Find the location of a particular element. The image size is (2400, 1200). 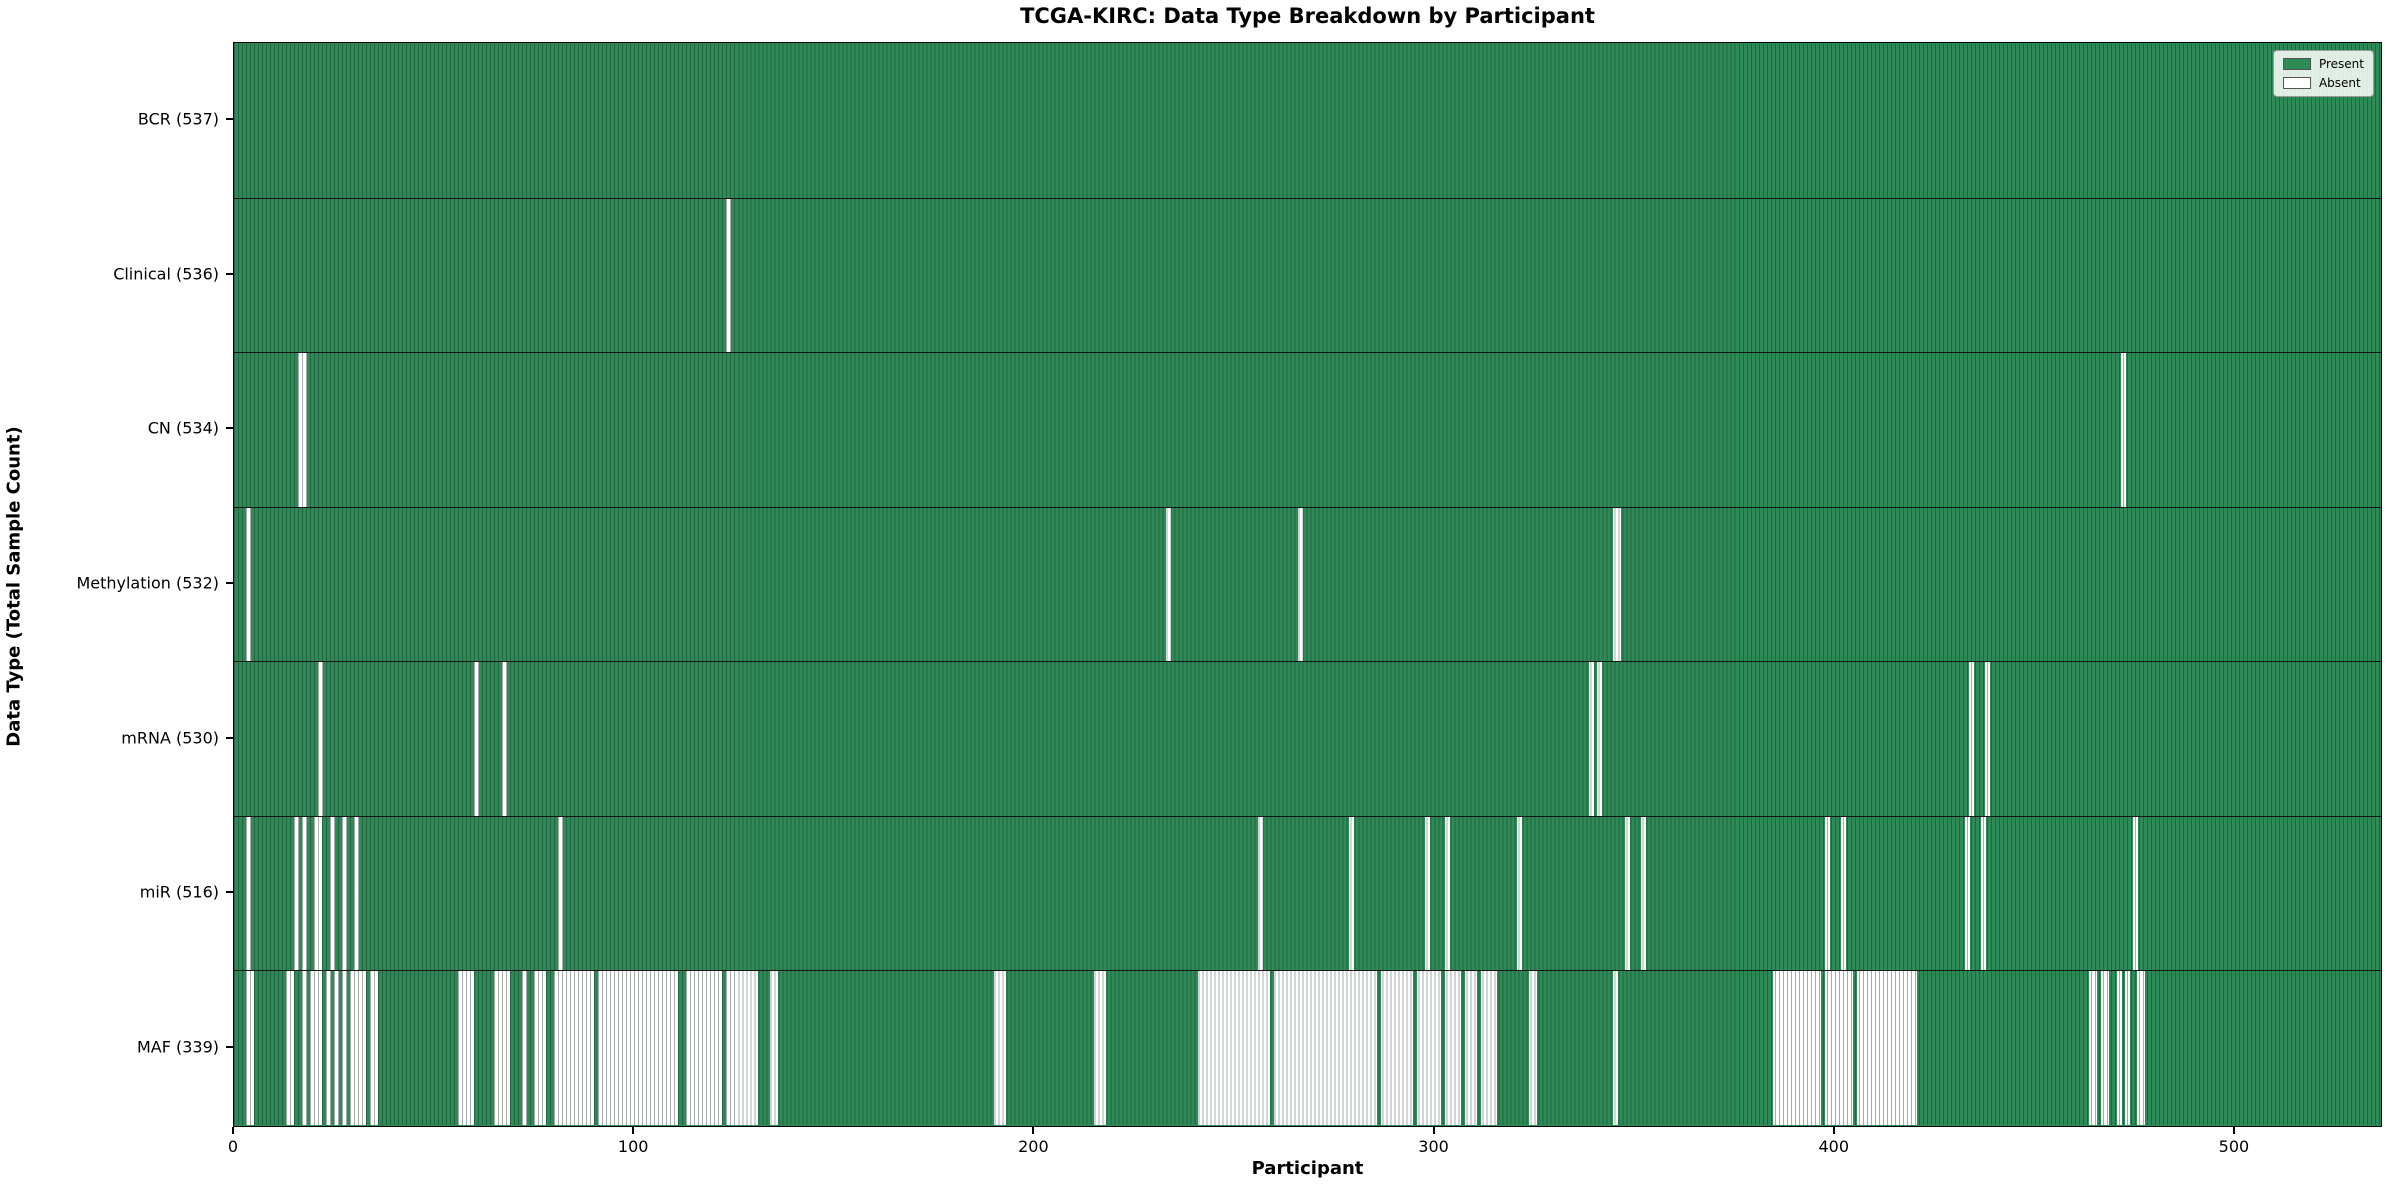

legend-item-absent: Absent is located at coordinates (2323, 83).